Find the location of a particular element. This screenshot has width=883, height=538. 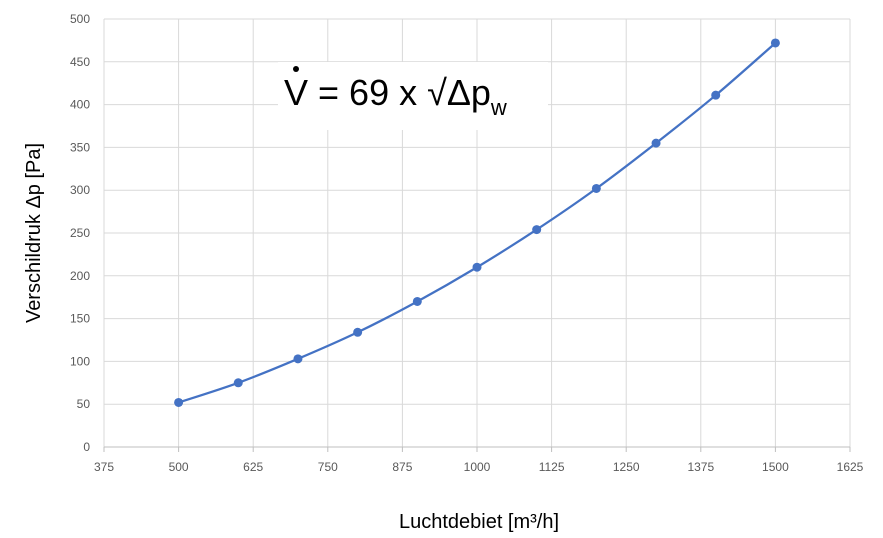

y-tick-label: 150 is located at coordinates (80, 319).